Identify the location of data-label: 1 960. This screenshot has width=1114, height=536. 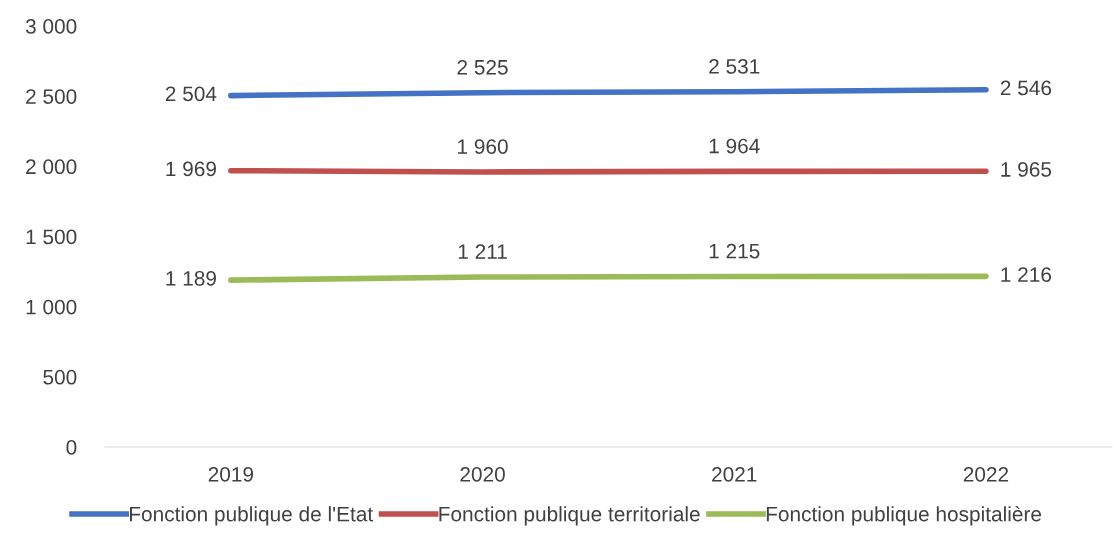
(483, 146).